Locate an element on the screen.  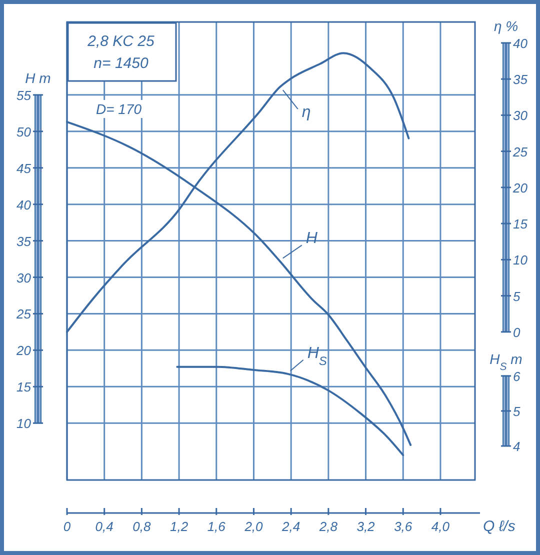
x-tick-label: 2,8 is located at coordinates (328, 526).